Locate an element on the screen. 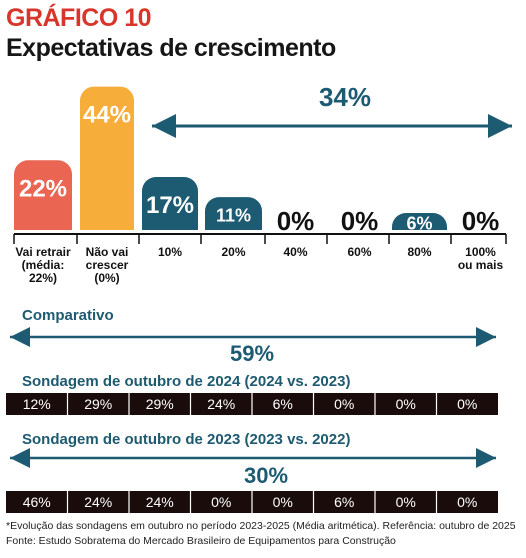 The image size is (526, 558). category-label: ou mais is located at coordinates (481, 265).